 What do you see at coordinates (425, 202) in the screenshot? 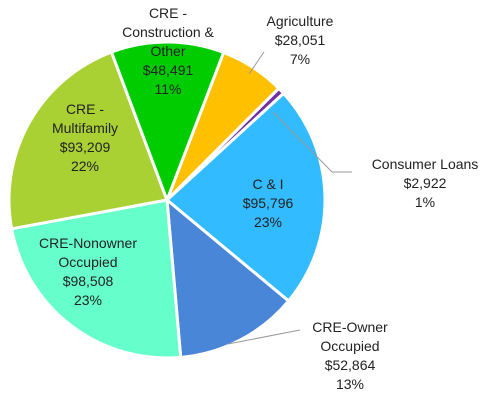
I see `percent-label: 1%` at bounding box center [425, 202].